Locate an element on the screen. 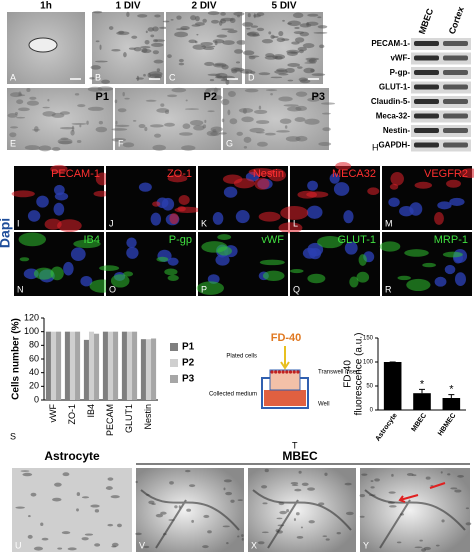 The width and height of the screenshot is (474, 557). panel-label: M is located at coordinates (389, 223).